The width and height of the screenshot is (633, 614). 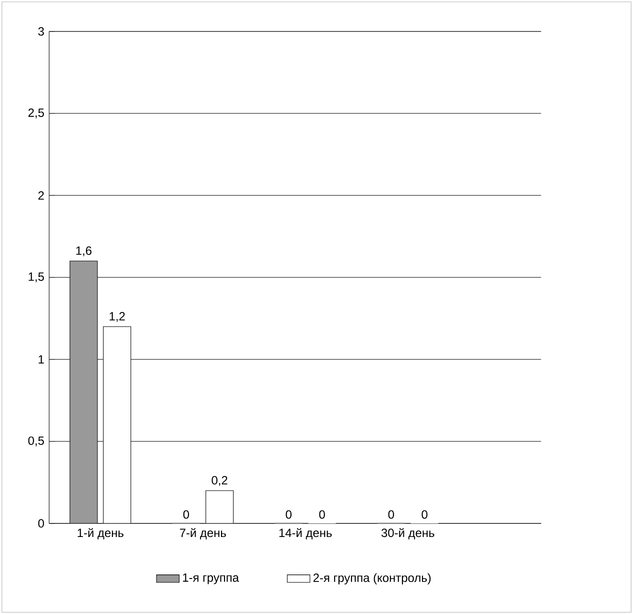 I want to click on y-tick-label: 1, so click(x=41, y=359).